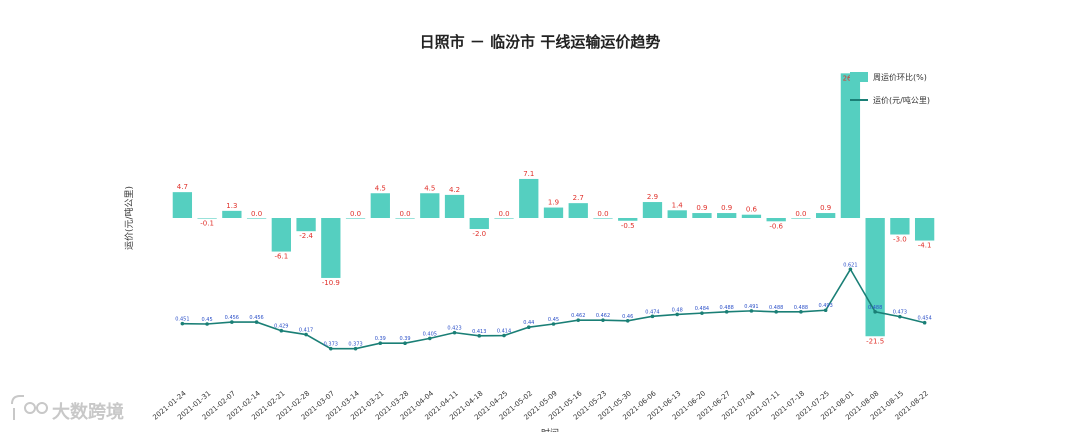 The width and height of the screenshot is (1080, 436). I want to click on watermark-text: 大数跨境, so click(88, 412).